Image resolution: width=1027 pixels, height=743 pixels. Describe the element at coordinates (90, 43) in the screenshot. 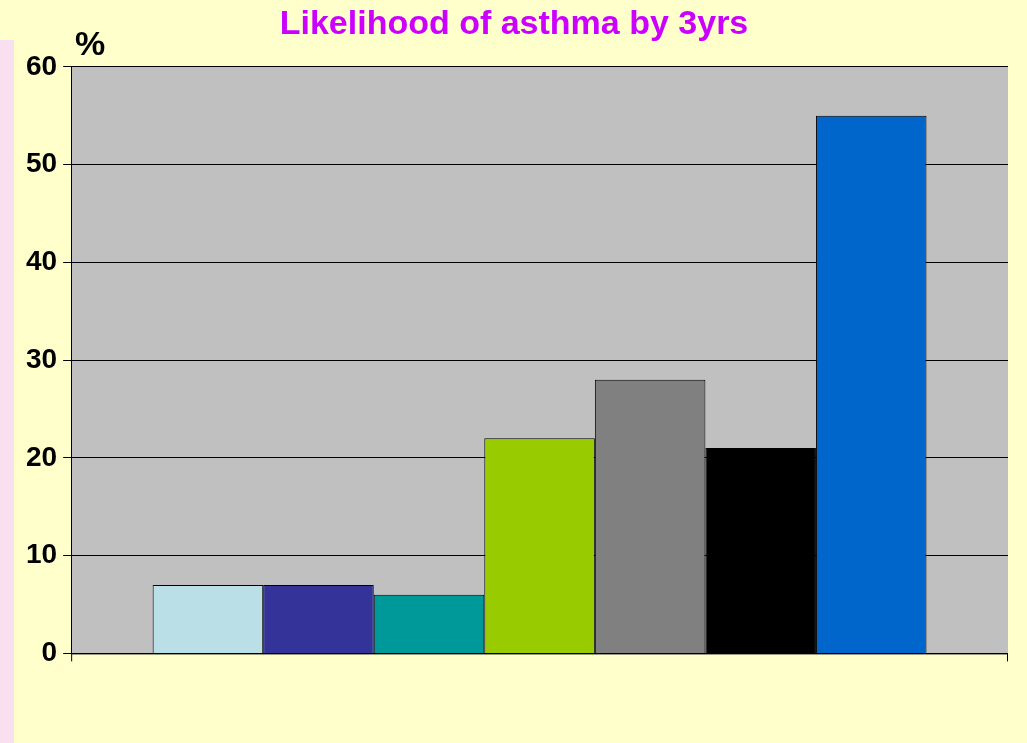

I see `y-axis-title: %` at that location.